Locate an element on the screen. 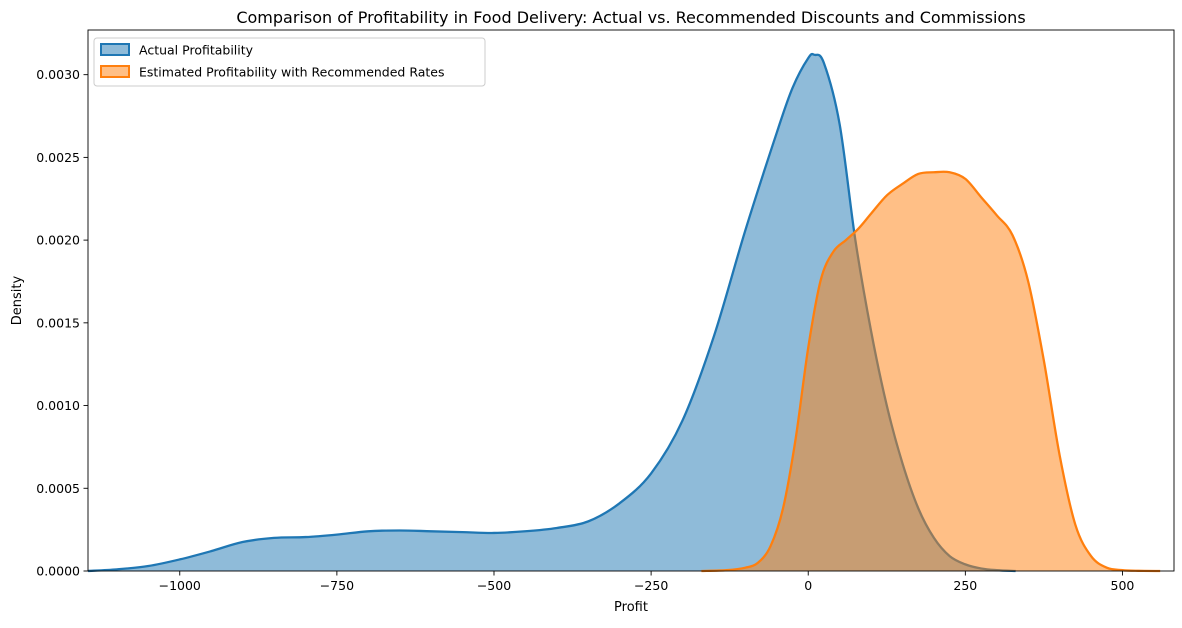 The width and height of the screenshot is (1182, 628). legend-swatch-estimated is located at coordinates (115, 71).